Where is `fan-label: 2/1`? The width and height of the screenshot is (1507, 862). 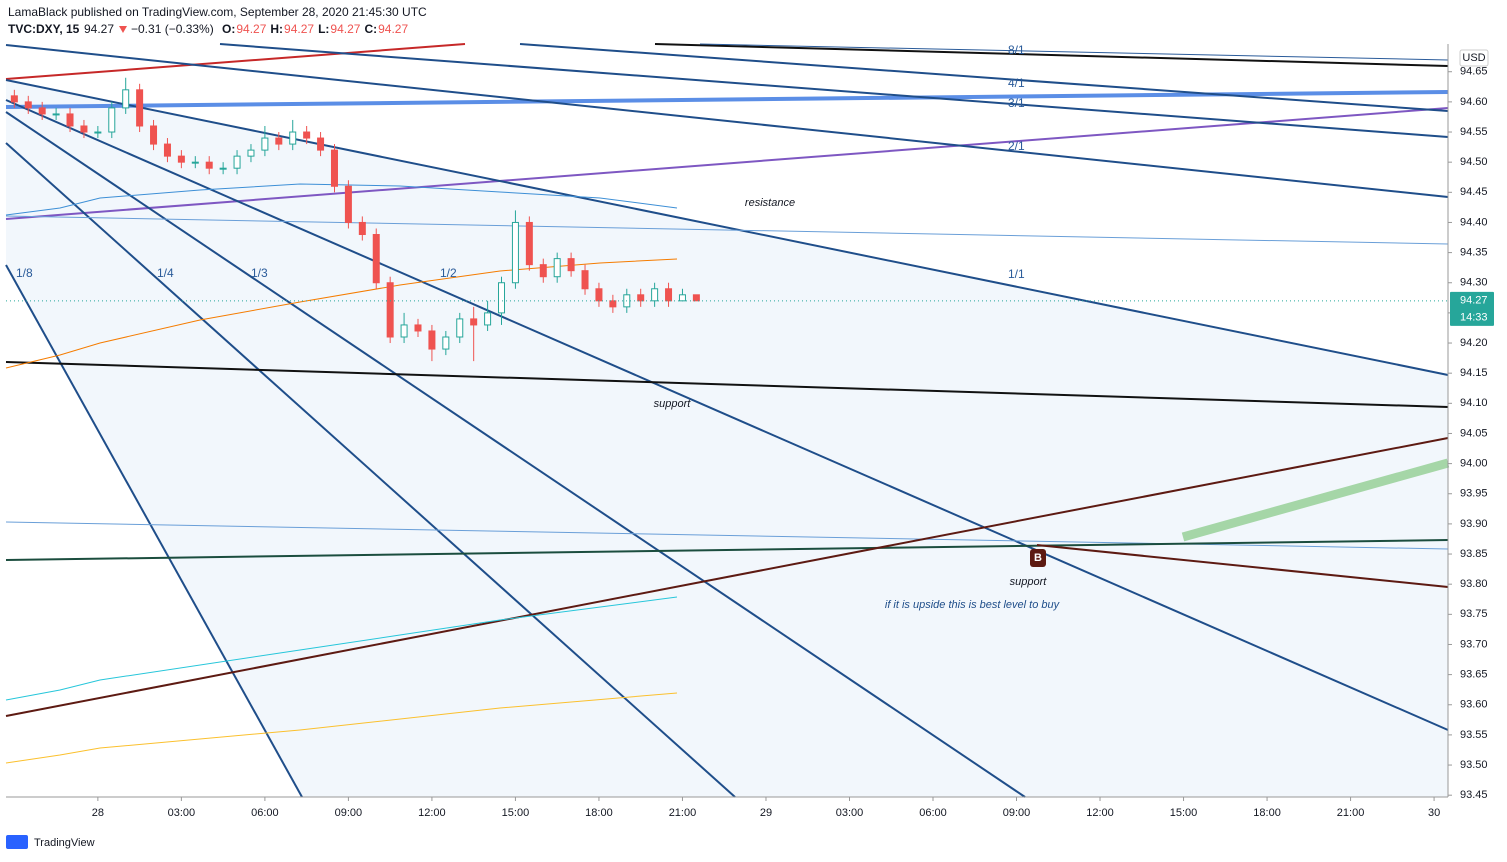
fan-label: 2/1 is located at coordinates (1016, 146).